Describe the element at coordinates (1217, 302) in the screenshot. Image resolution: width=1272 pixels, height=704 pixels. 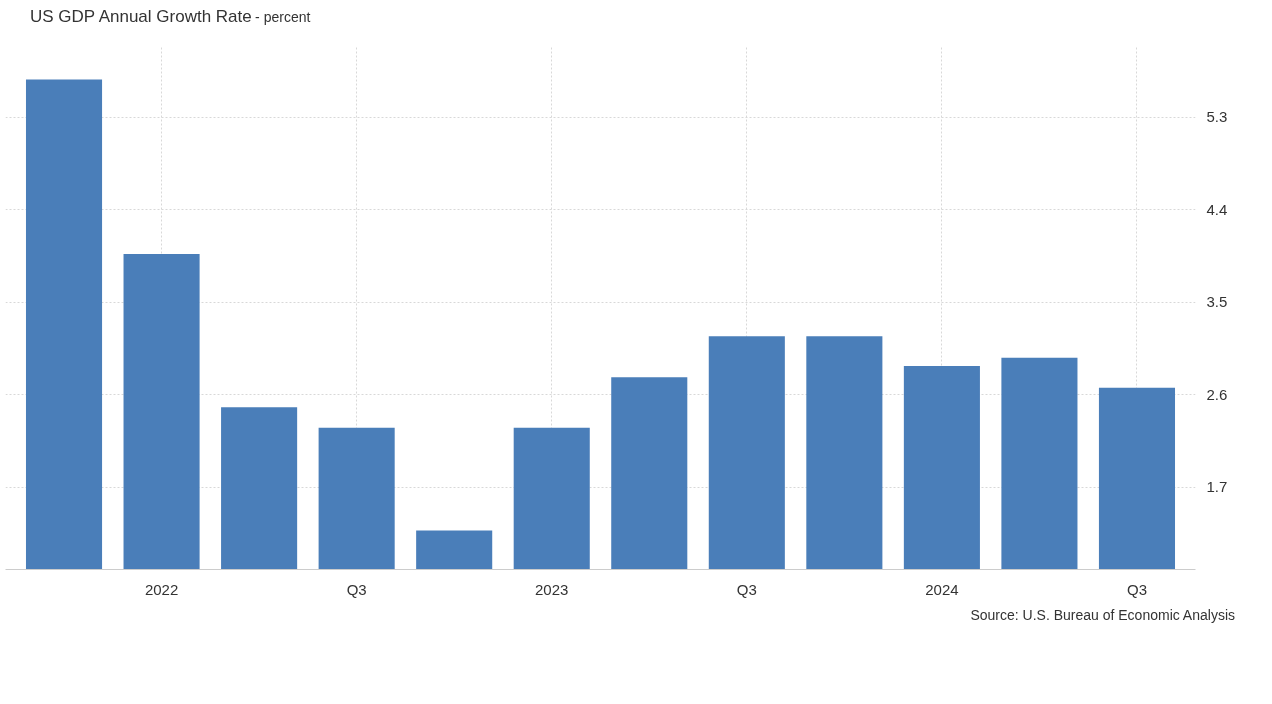
I see `y-tick-label: 3.5` at that location.